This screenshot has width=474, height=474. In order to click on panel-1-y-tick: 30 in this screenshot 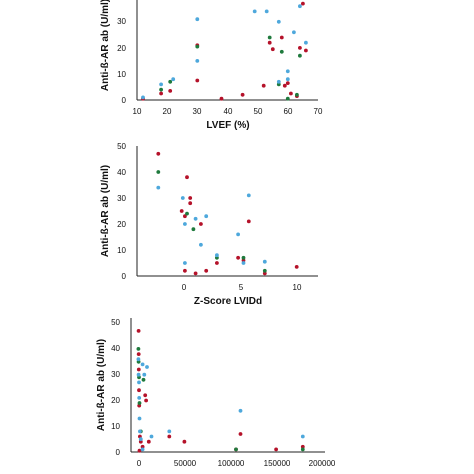, I will do `click(121, 21)`.